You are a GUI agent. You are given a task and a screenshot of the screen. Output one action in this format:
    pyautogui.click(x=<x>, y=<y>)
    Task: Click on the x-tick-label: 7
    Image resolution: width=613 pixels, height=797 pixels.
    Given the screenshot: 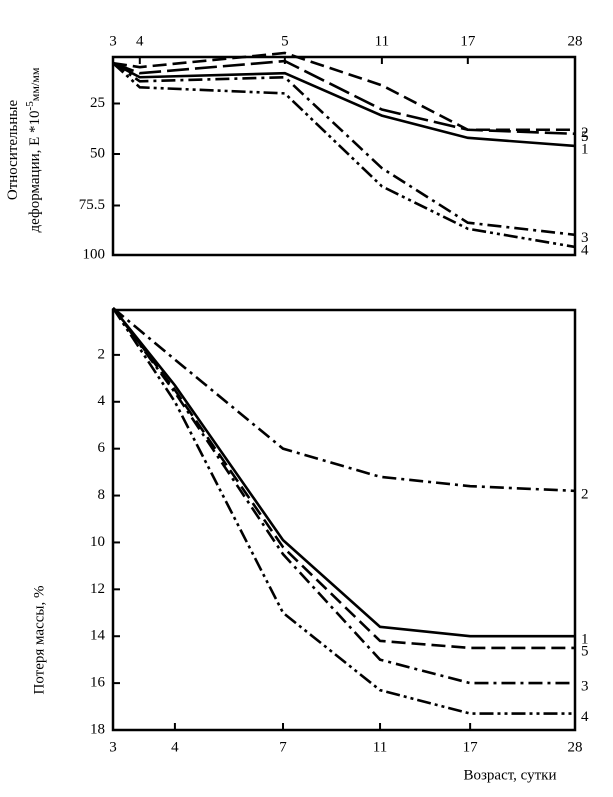 What is the action you would take?
    pyautogui.click(x=283, y=747)
    